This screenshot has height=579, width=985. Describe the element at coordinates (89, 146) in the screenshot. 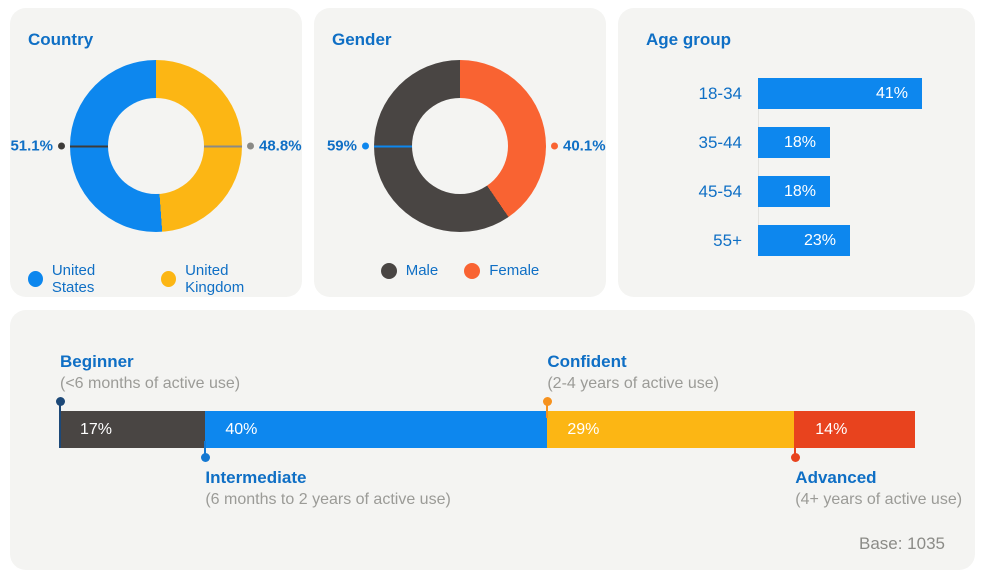

I see `country-left-callout-line` at that location.